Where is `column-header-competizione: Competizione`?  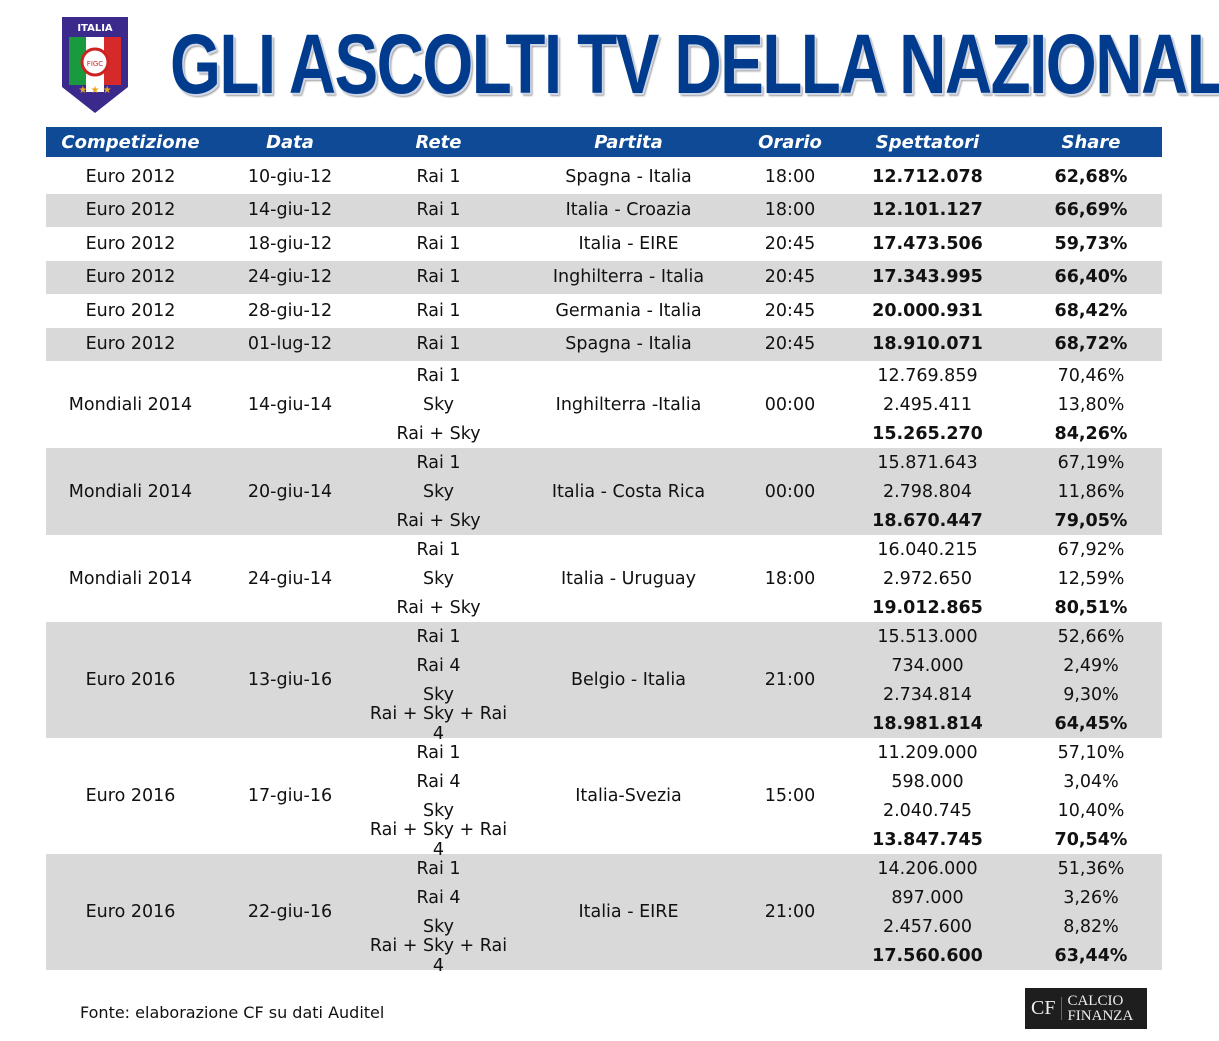 column-header-competizione: Competizione is located at coordinates (130, 142).